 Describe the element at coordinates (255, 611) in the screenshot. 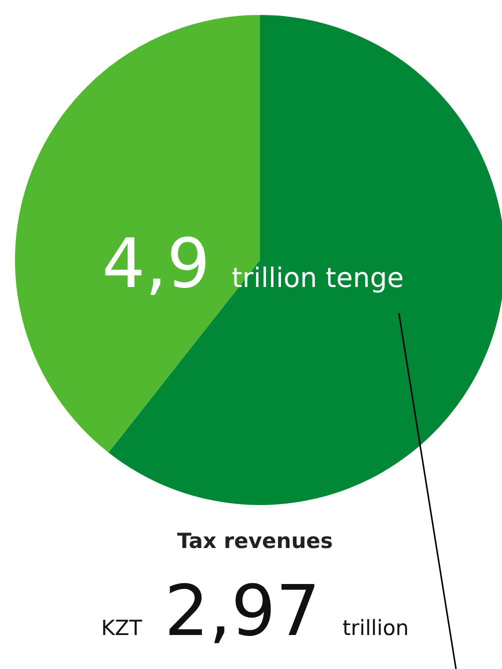

I see `data-label: KZT 2,97 trillion` at that location.